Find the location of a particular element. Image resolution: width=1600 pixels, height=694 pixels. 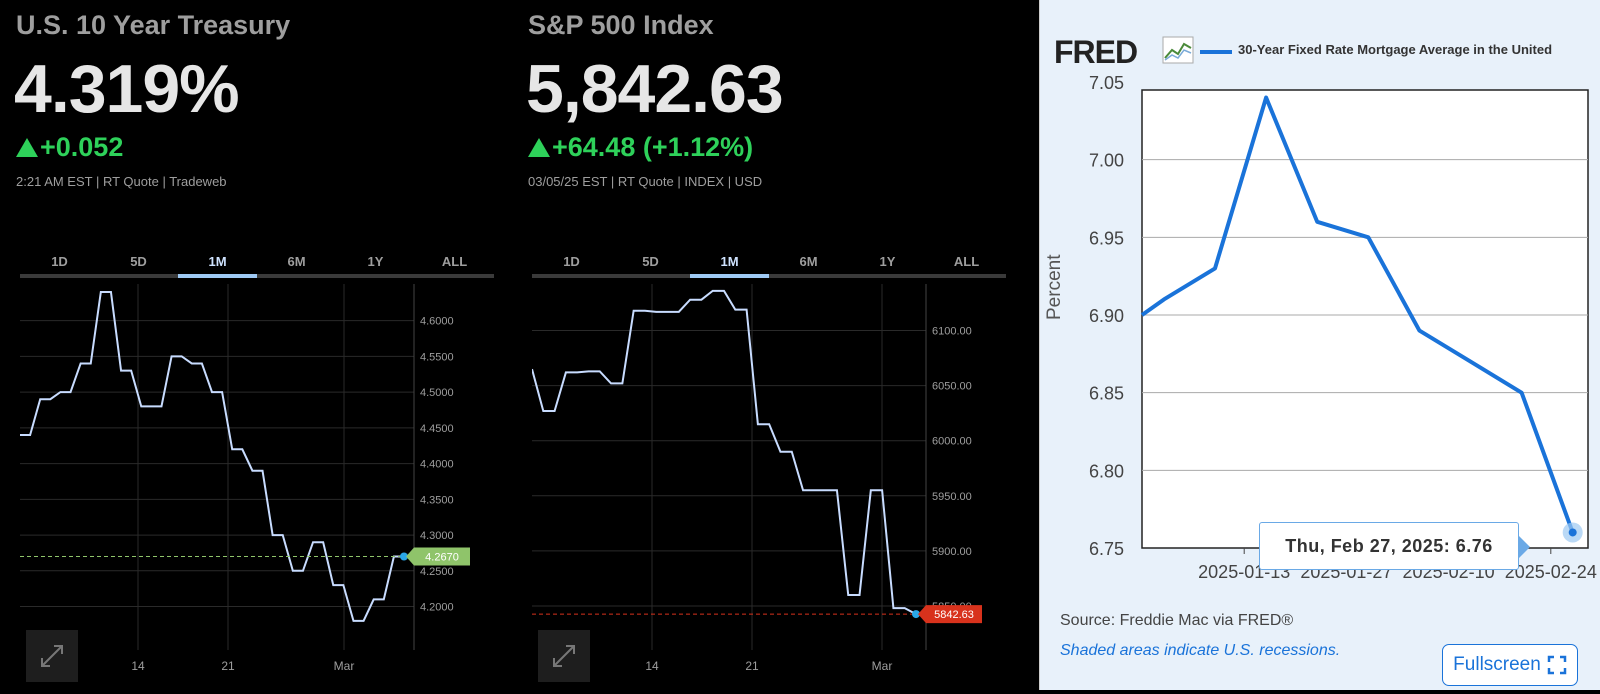

quote-change: +0.052 is located at coordinates (69, 147).